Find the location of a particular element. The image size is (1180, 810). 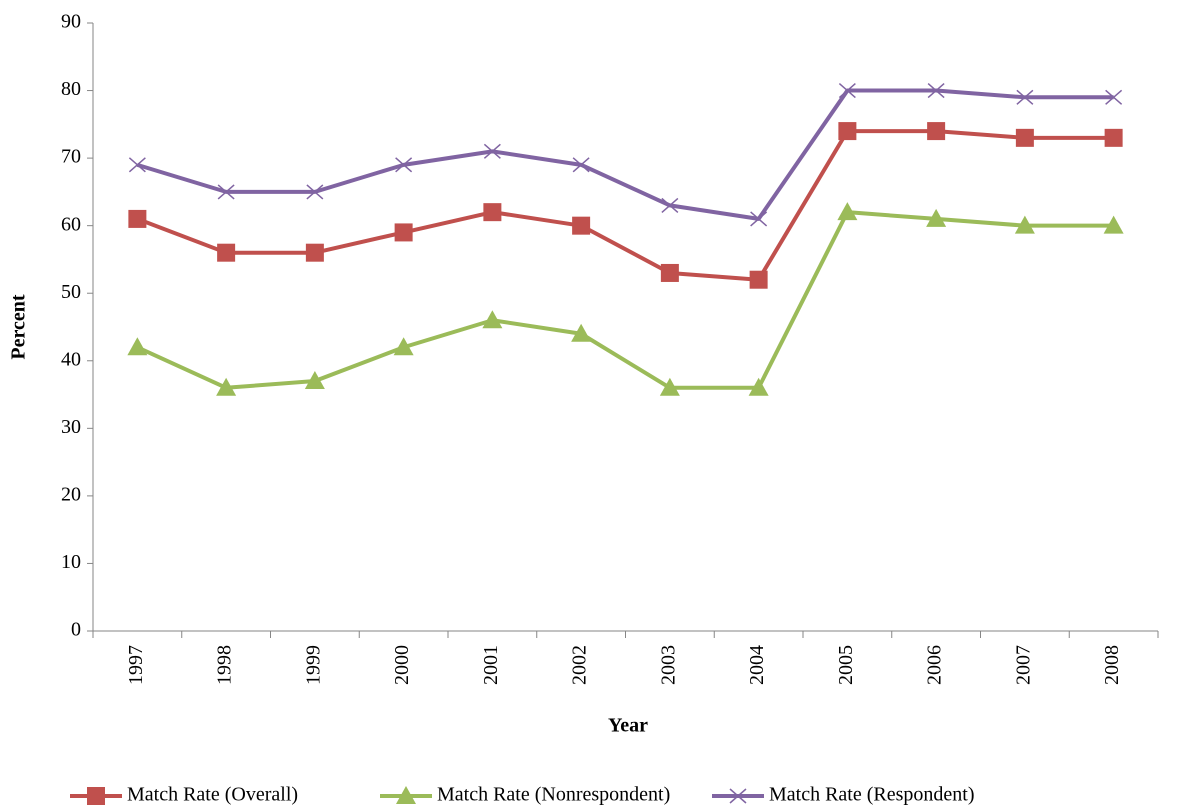

x-tick-label: 1999 is located at coordinates (313, 665).